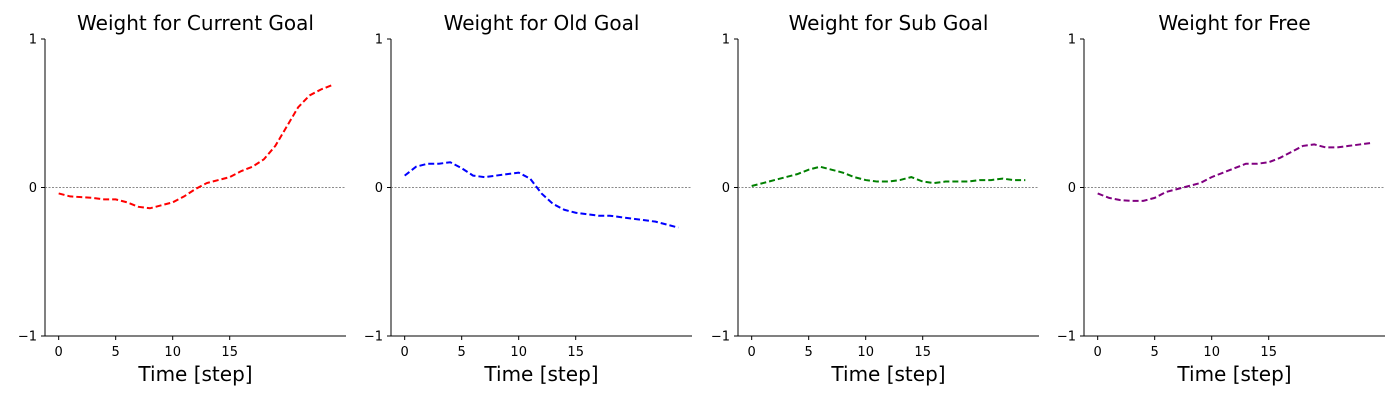 This screenshot has width=1400, height=400. I want to click on chart-title: Weight for Free, so click(1234, 23).